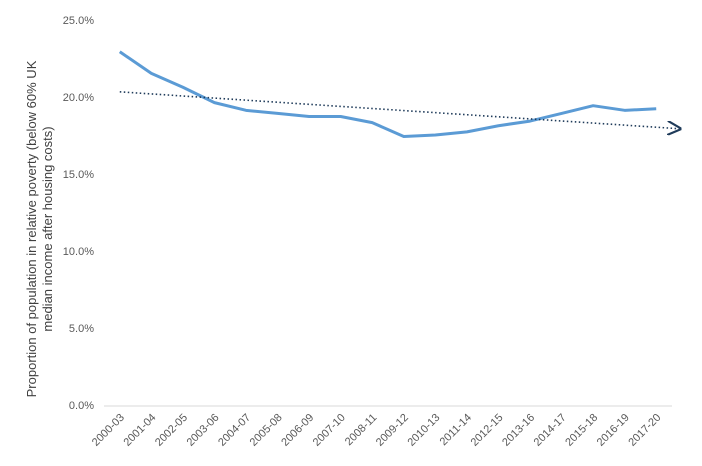  What do you see at coordinates (139, 430) in the screenshot?
I see `x-tick-label: 2001-04` at bounding box center [139, 430].